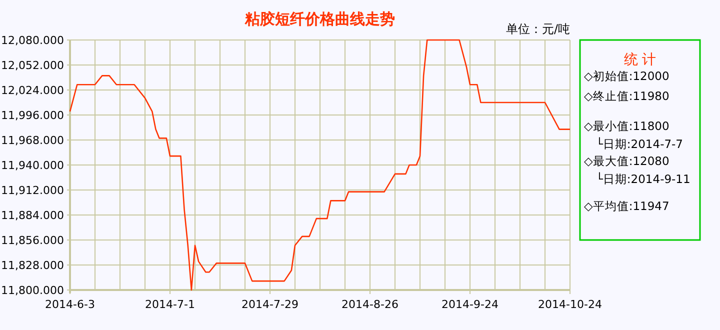 The width and height of the screenshot is (720, 330). Describe the element at coordinates (32, 65) in the screenshot. I see `y-tick-label: 12,052.000` at that location.